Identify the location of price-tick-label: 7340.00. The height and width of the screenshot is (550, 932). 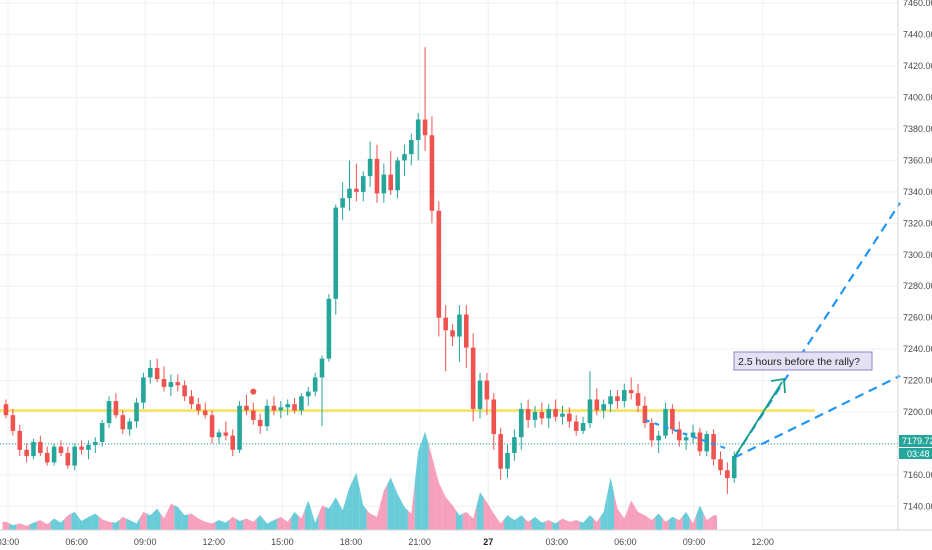
(917, 192).